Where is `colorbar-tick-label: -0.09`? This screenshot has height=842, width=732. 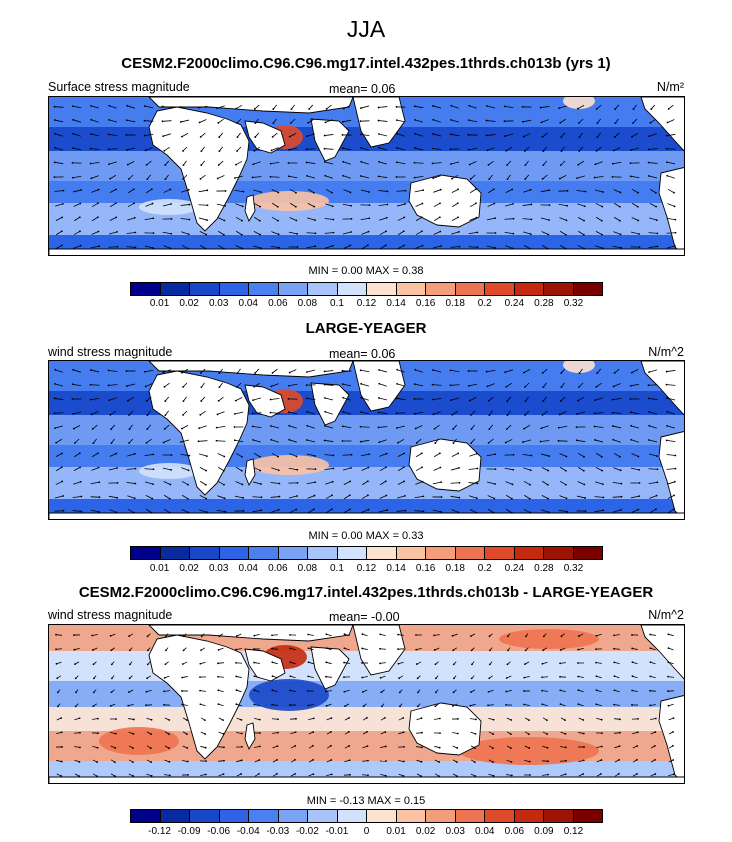 colorbar-tick-label: -0.09 is located at coordinates (189, 831).